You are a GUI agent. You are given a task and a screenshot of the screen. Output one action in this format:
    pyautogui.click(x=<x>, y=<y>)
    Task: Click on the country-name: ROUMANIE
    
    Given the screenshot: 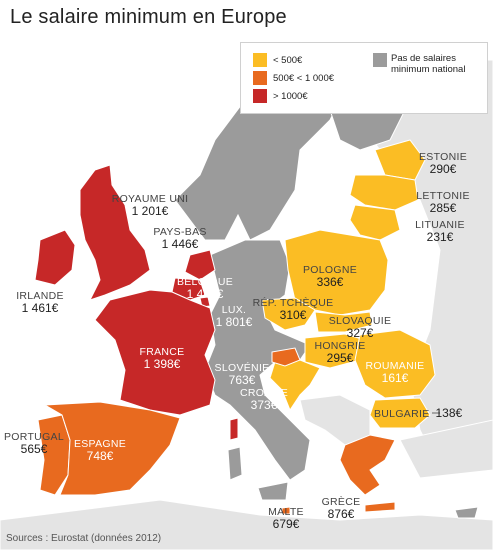 What is the action you would take?
    pyautogui.click(x=395, y=366)
    